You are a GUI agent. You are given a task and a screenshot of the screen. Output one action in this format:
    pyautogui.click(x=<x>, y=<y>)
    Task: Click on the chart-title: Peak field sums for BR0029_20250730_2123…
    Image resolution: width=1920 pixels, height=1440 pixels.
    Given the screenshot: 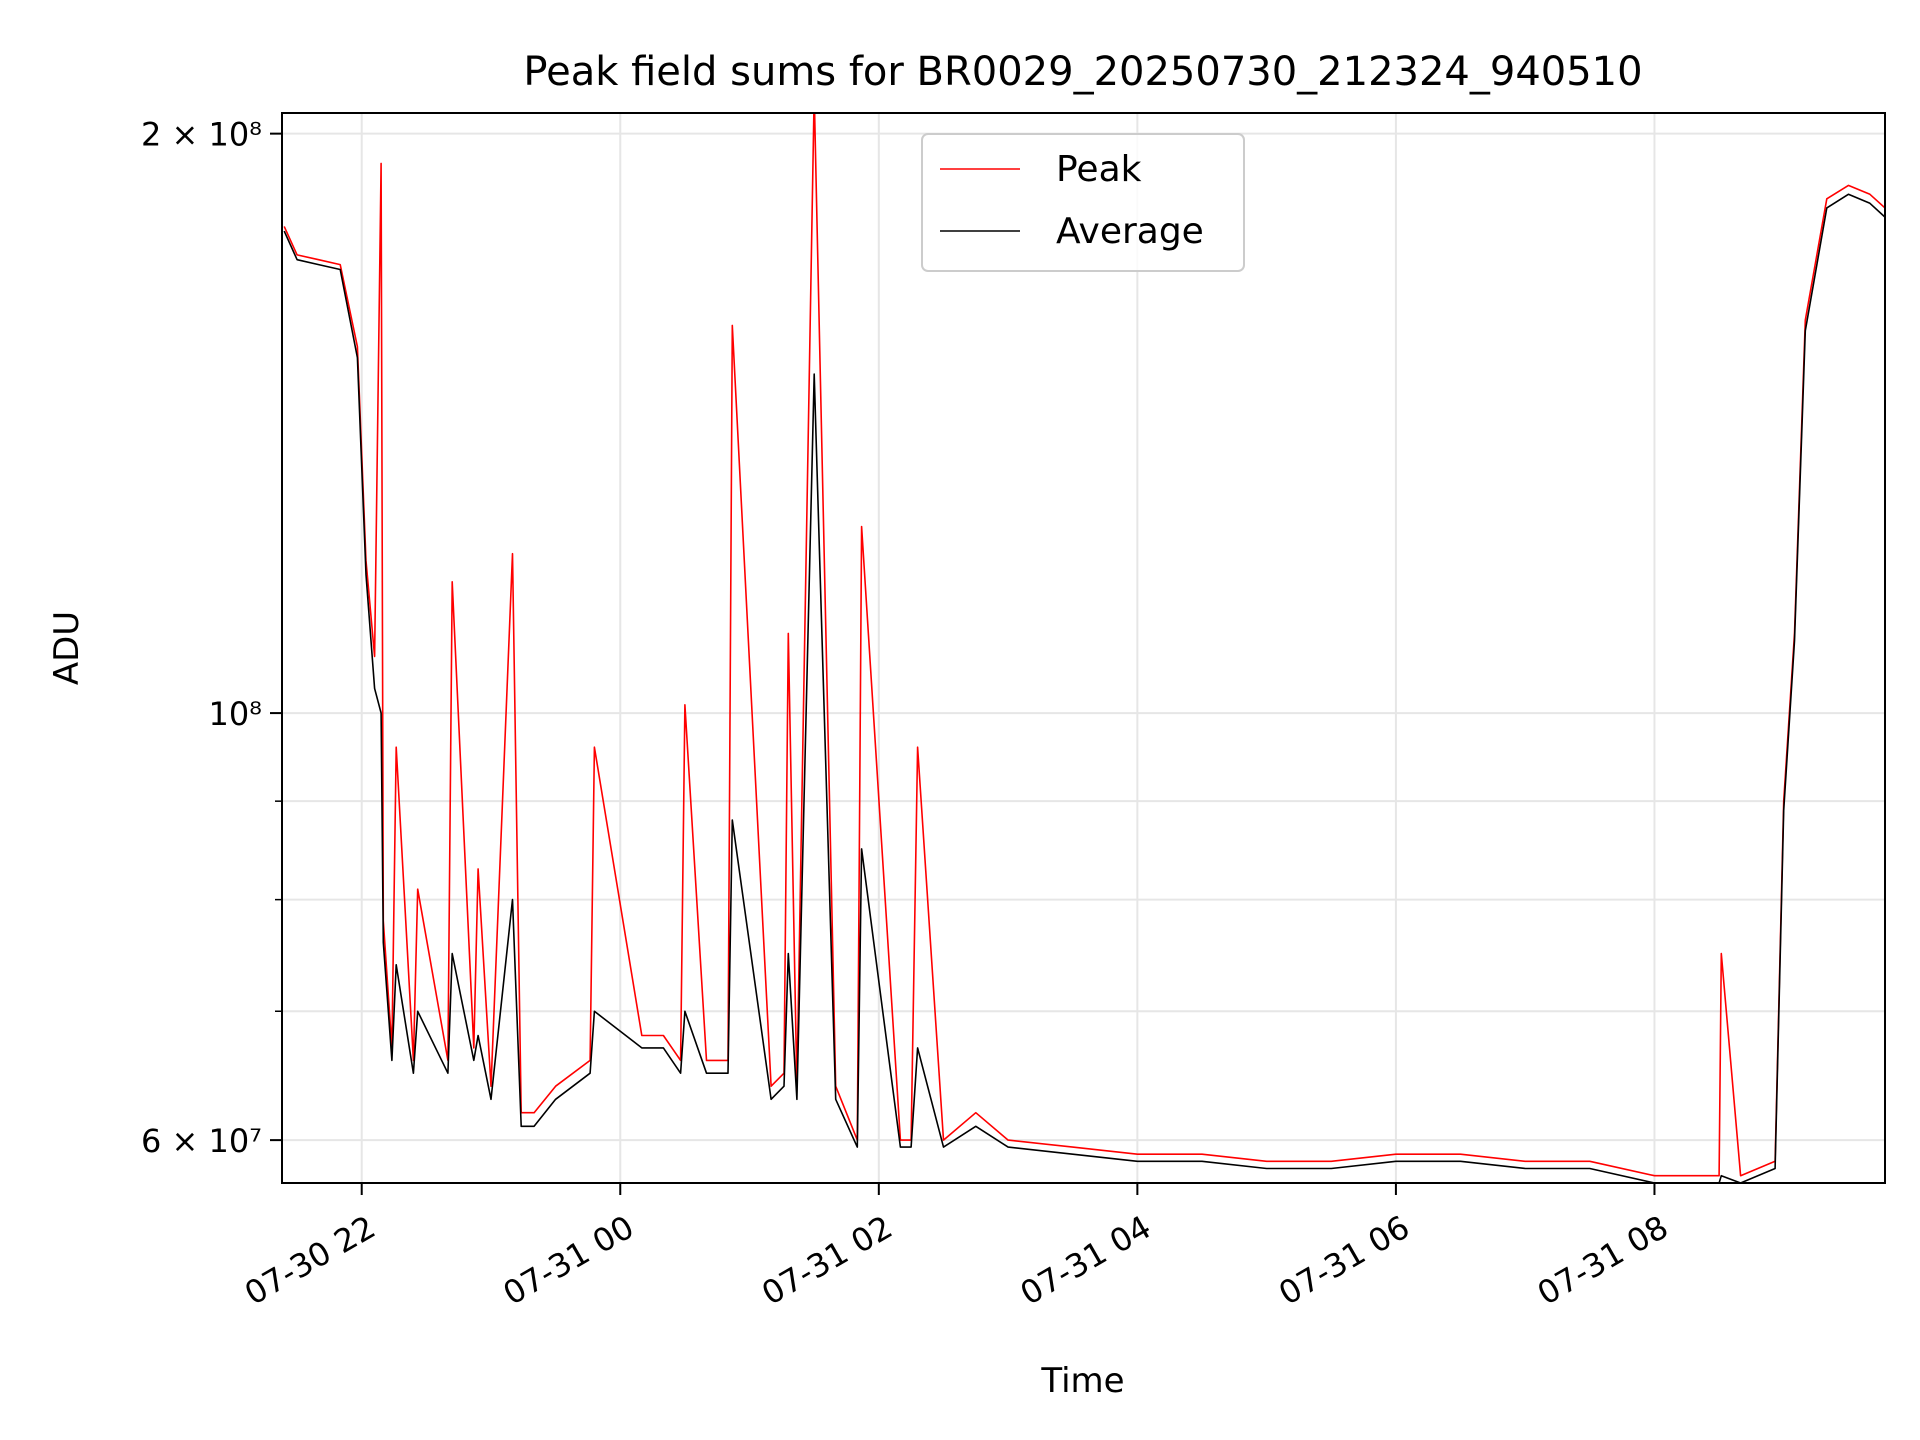 What is the action you would take?
    pyautogui.click(x=1082, y=72)
    